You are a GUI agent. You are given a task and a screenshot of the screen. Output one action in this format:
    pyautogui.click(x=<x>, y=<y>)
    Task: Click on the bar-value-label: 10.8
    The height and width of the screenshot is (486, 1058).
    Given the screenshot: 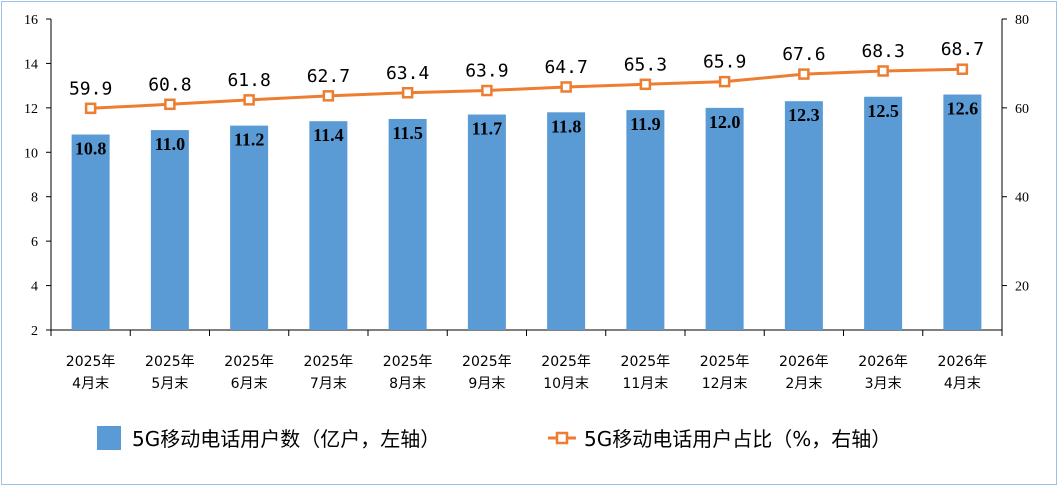 What is the action you would take?
    pyautogui.click(x=91, y=149)
    